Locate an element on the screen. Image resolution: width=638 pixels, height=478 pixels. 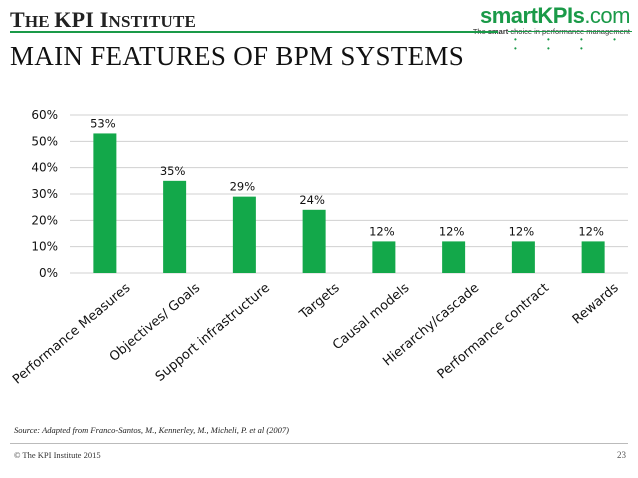
y-tick-label: 10% is located at coordinates (44, 247).